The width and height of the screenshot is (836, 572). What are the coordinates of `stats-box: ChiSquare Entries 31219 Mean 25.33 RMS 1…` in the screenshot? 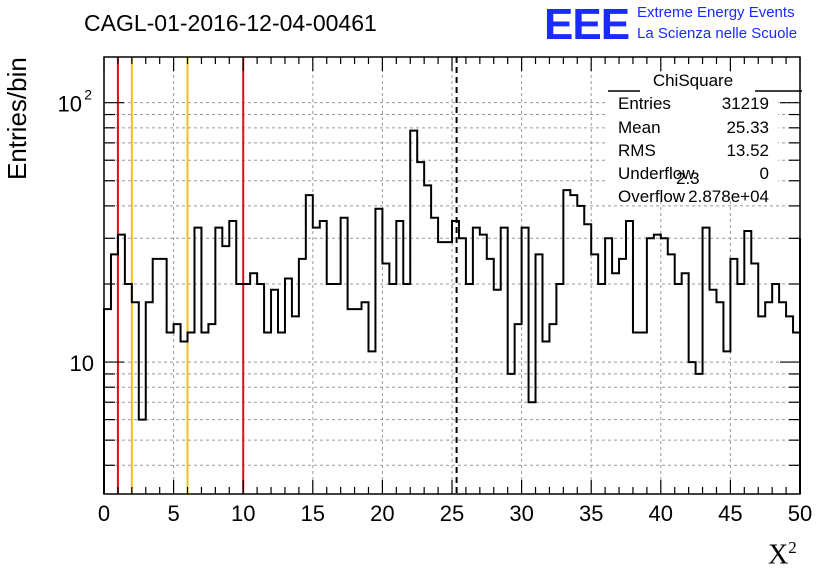 It's located at (705, 138).